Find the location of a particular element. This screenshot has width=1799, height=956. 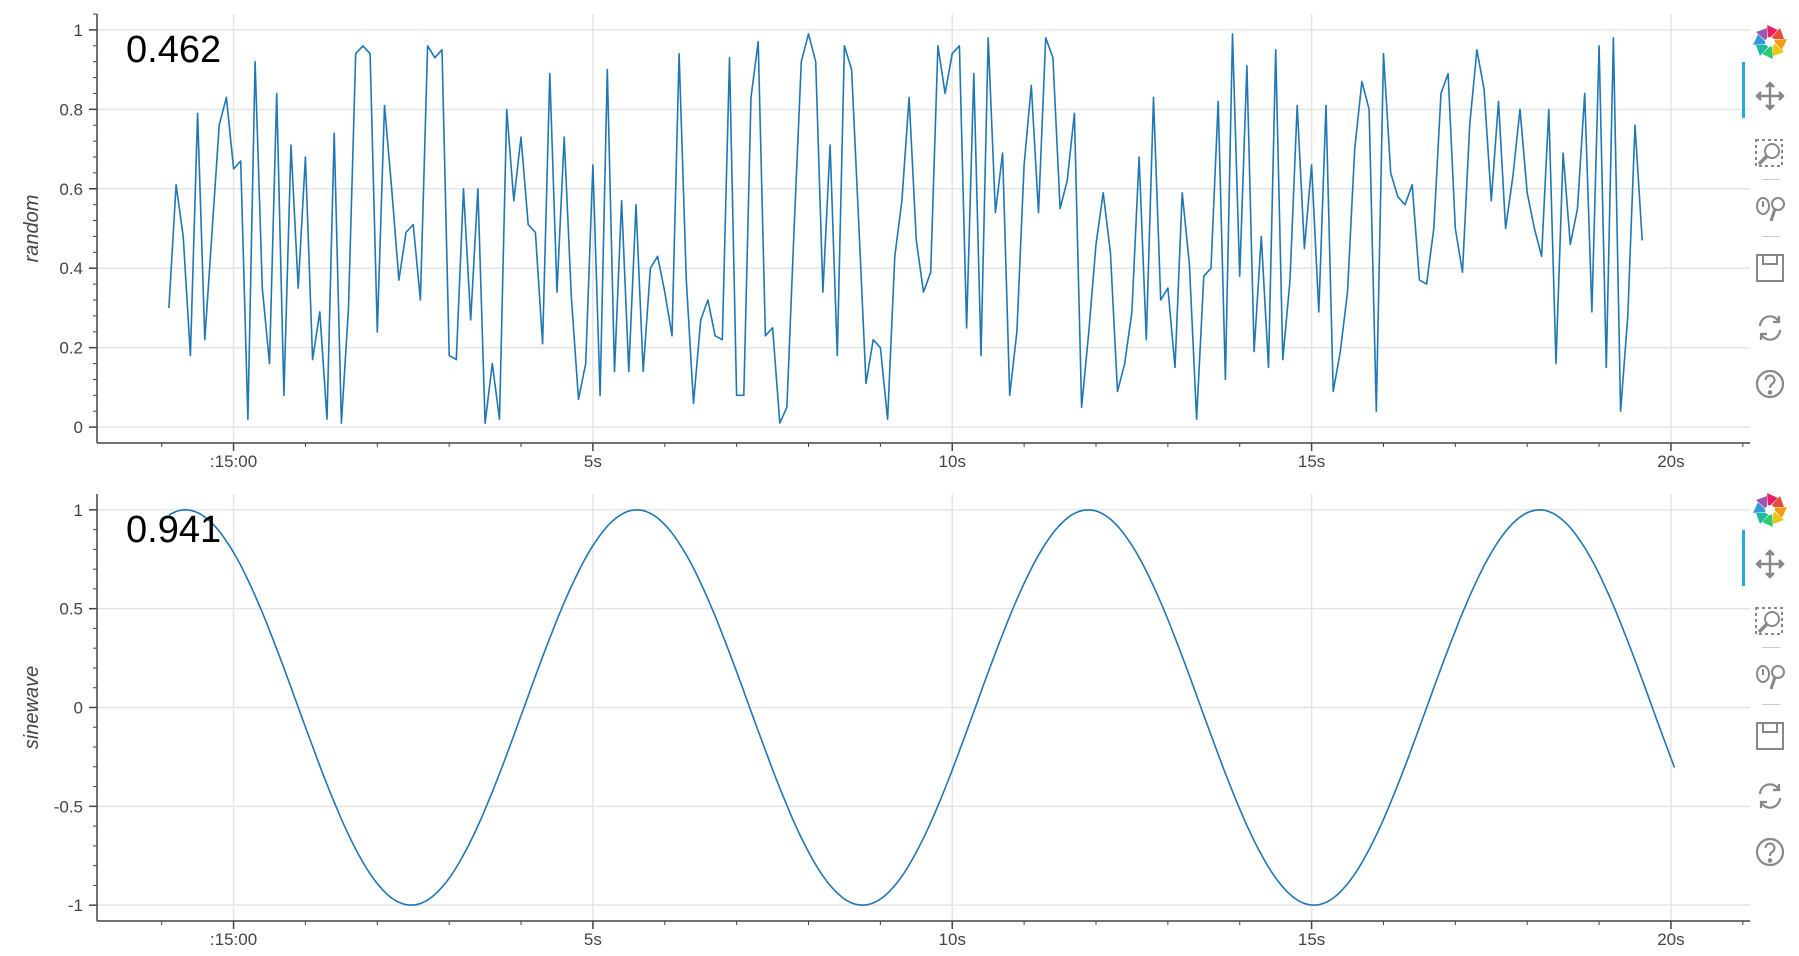

y-tick-label: 0.8 is located at coordinates (71, 109).